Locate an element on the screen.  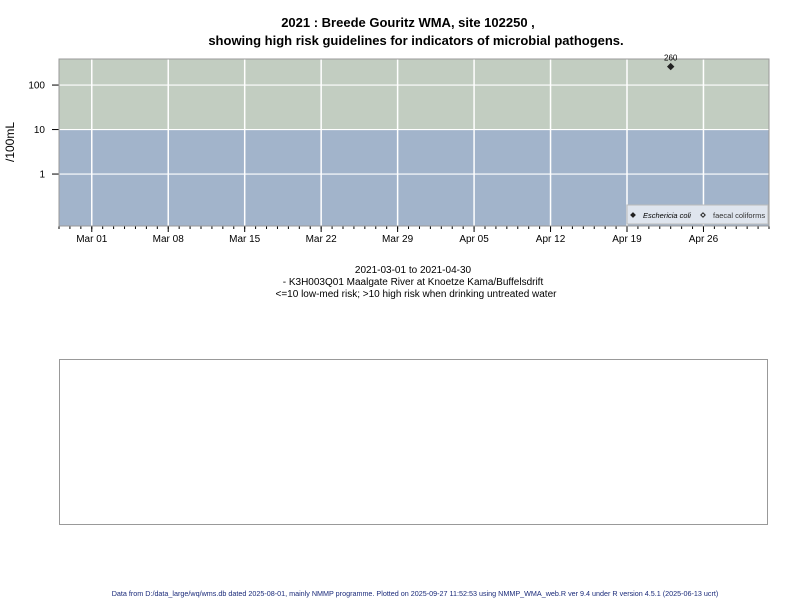
subtitle-line-1: 2021-03-01 to 2021-04-30 is located at coordinates (413, 270).